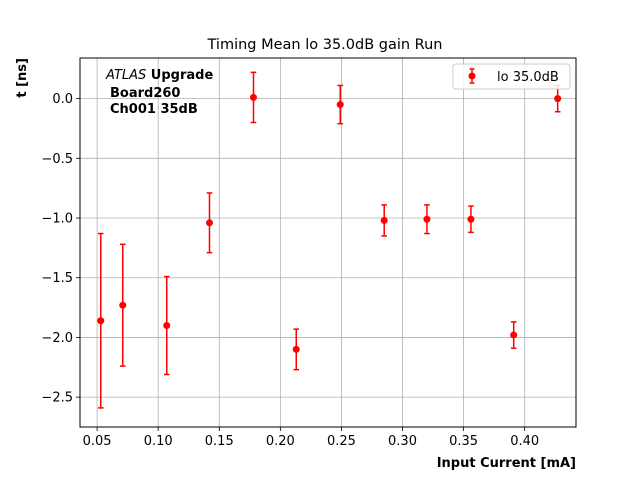 The height and width of the screenshot is (480, 640). What do you see at coordinates (57, 219) in the screenshot?
I see `y-tick-label: −1.0` at bounding box center [57, 219].